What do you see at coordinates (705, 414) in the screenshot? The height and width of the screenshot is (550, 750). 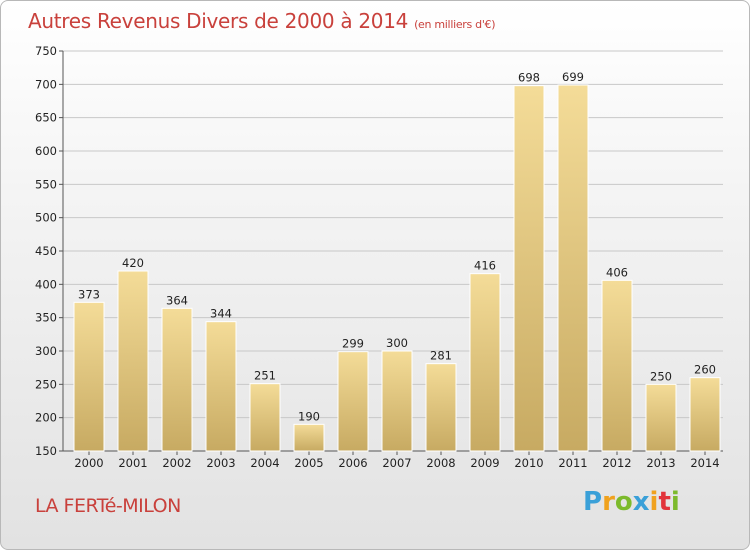 I see `bar-2014` at bounding box center [705, 414].